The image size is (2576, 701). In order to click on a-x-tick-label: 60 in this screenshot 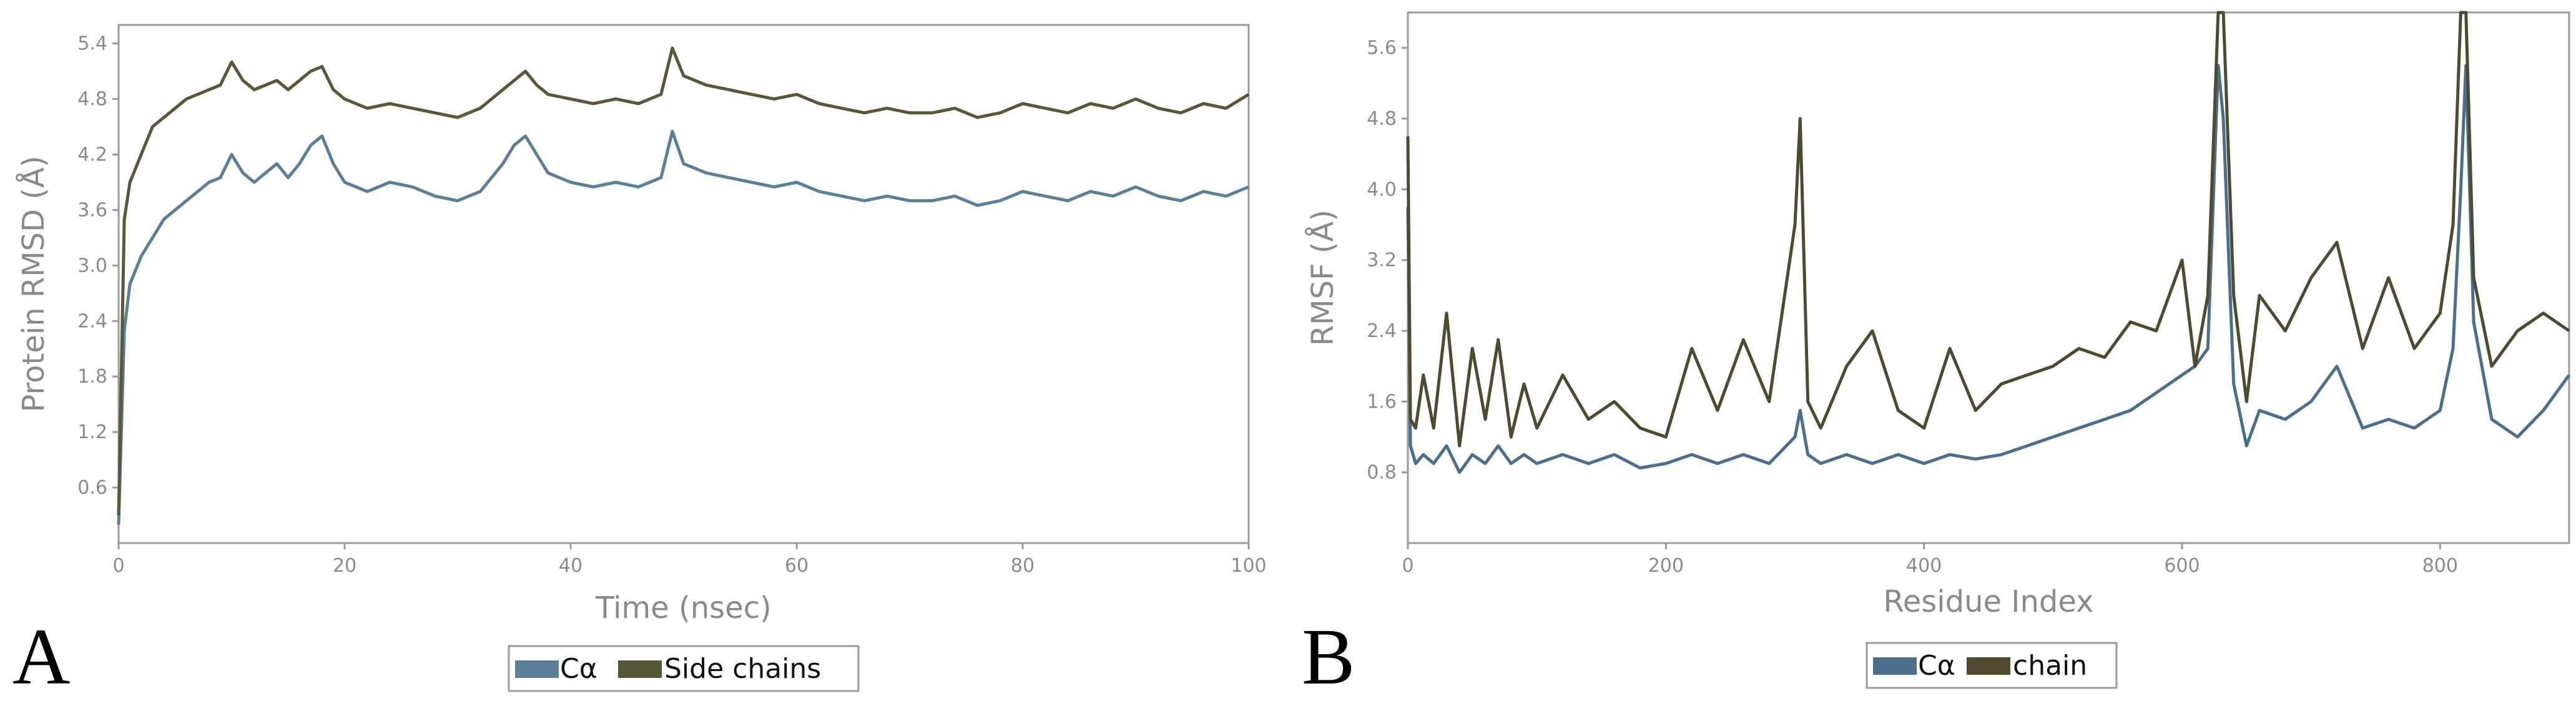, I will do `click(797, 566)`.